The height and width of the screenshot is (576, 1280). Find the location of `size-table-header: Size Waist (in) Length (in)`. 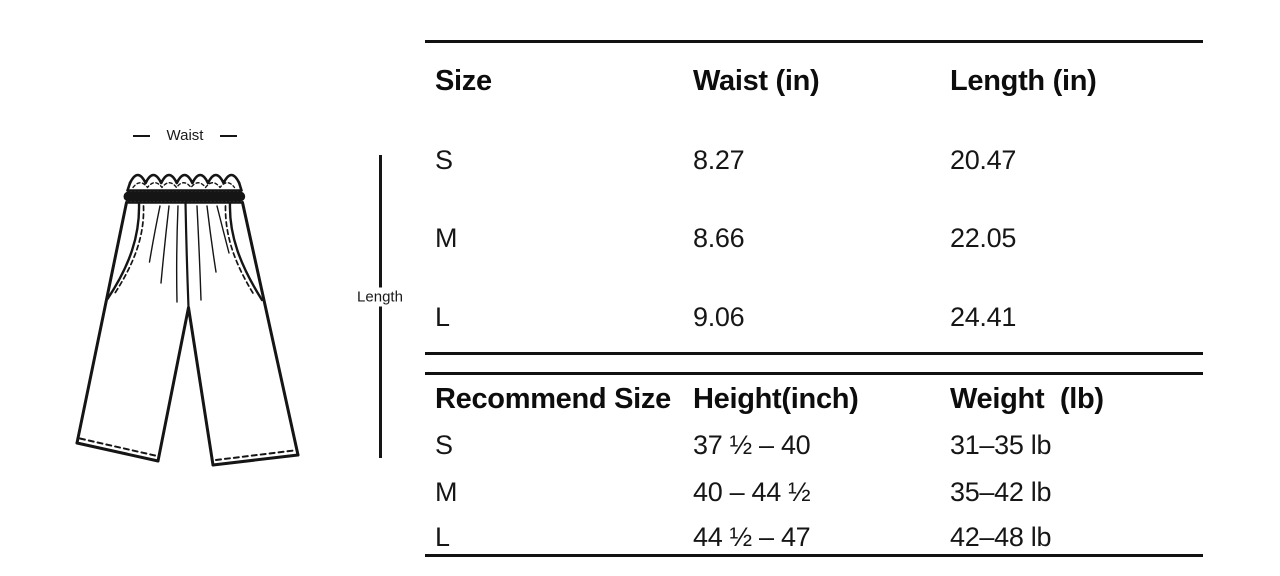

size-table-header: Size Waist (in) Length (in) is located at coordinates (814, 81).